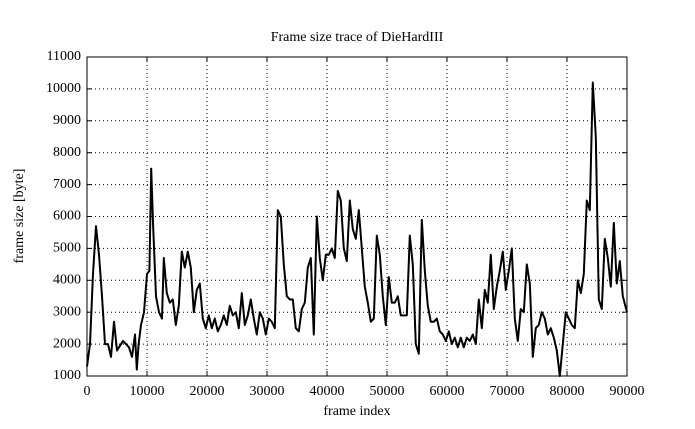 The image size is (695, 429). I want to click on chart-title: Frame size trace of DieHardIII, so click(357, 37).